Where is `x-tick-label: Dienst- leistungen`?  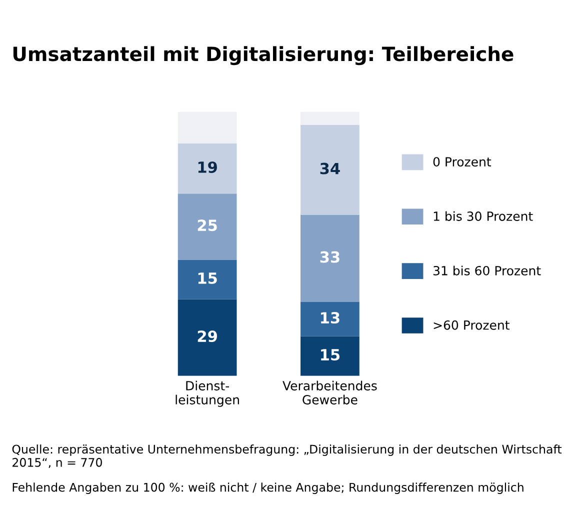 x-tick-label: Dienst- leistungen is located at coordinates (207, 393).